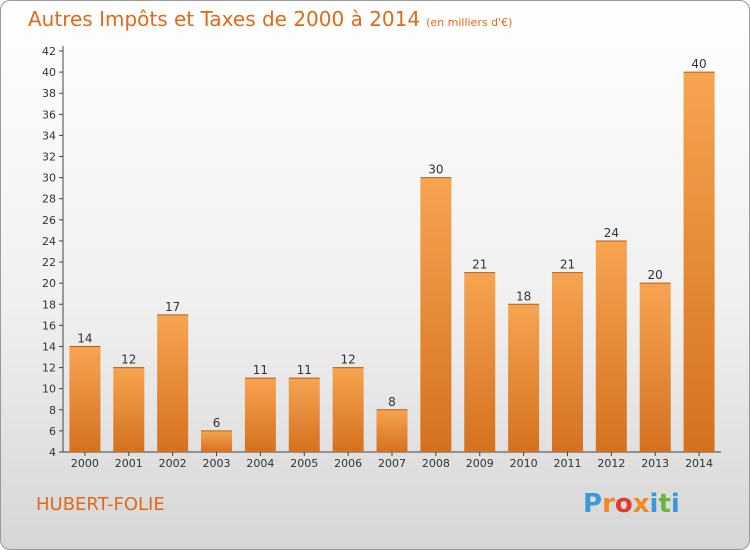 The image size is (750, 550). Describe the element at coordinates (52, 452) in the screenshot. I see `y-tick-label: 4` at that location.